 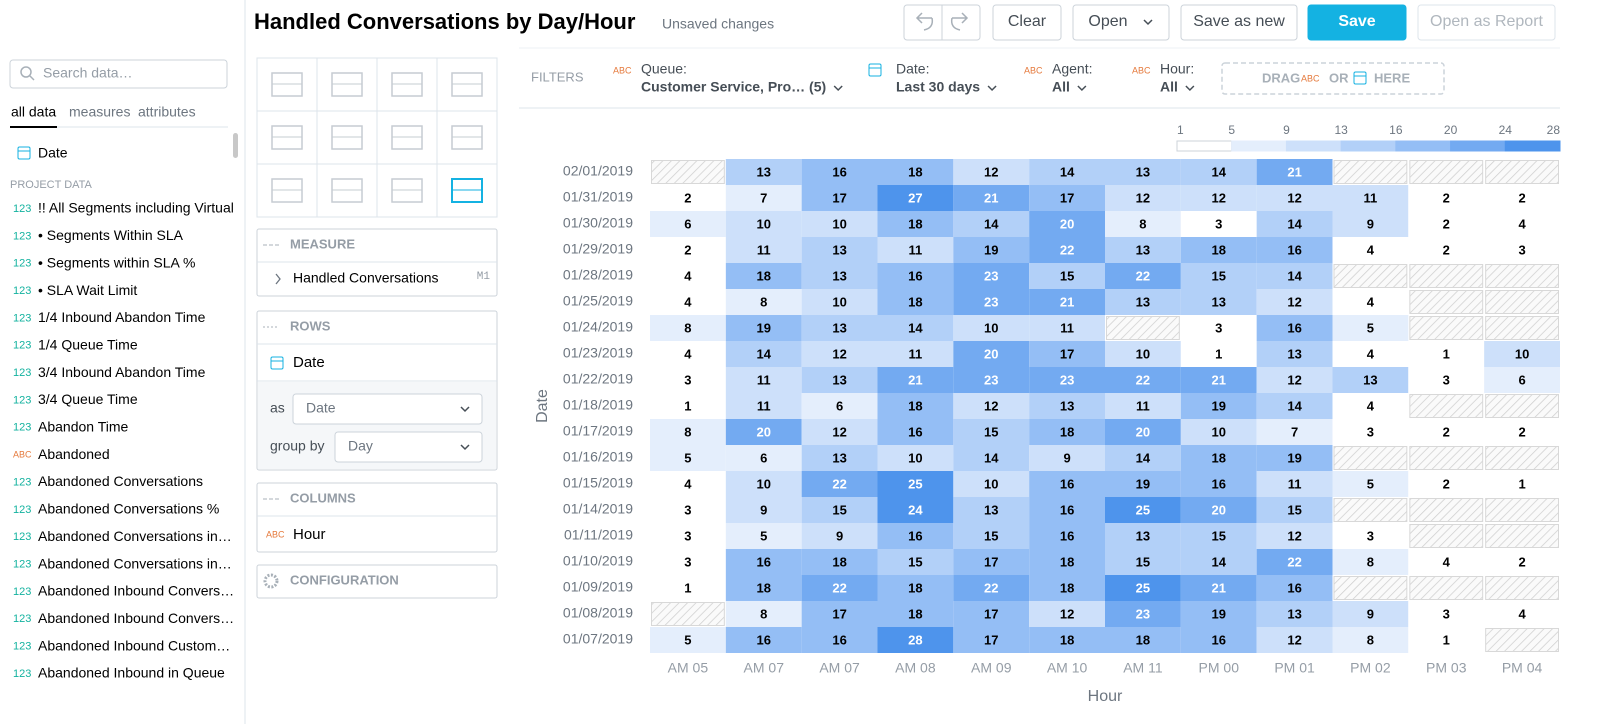 What do you see at coordinates (167, 112) in the screenshot?
I see `tab: attributes` at bounding box center [167, 112].